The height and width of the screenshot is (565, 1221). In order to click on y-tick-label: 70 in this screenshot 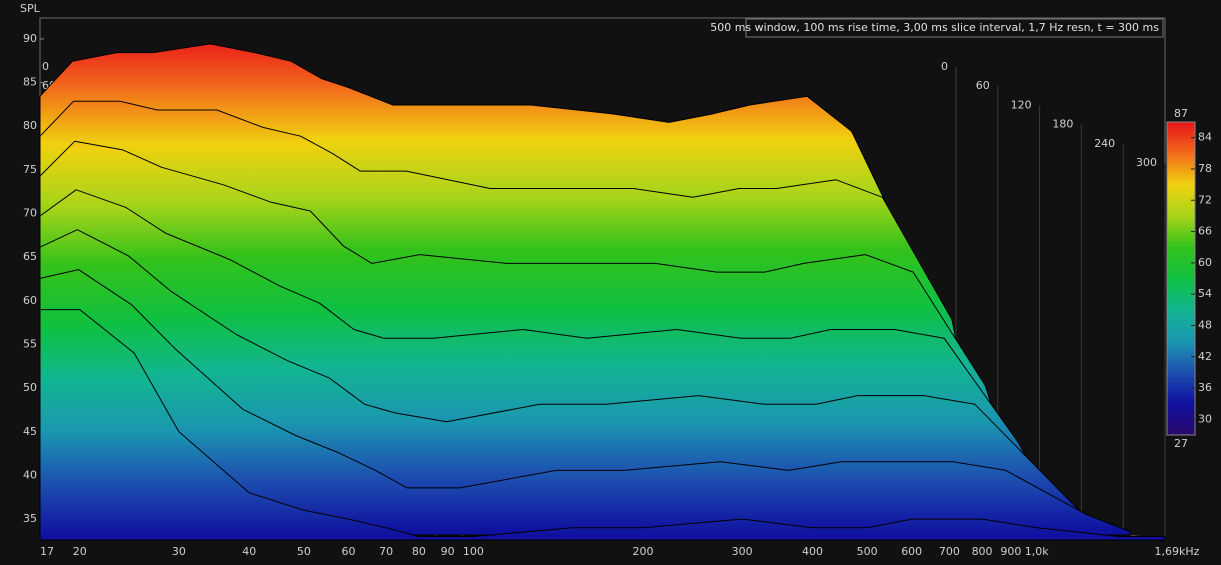, I will do `click(30, 213)`.